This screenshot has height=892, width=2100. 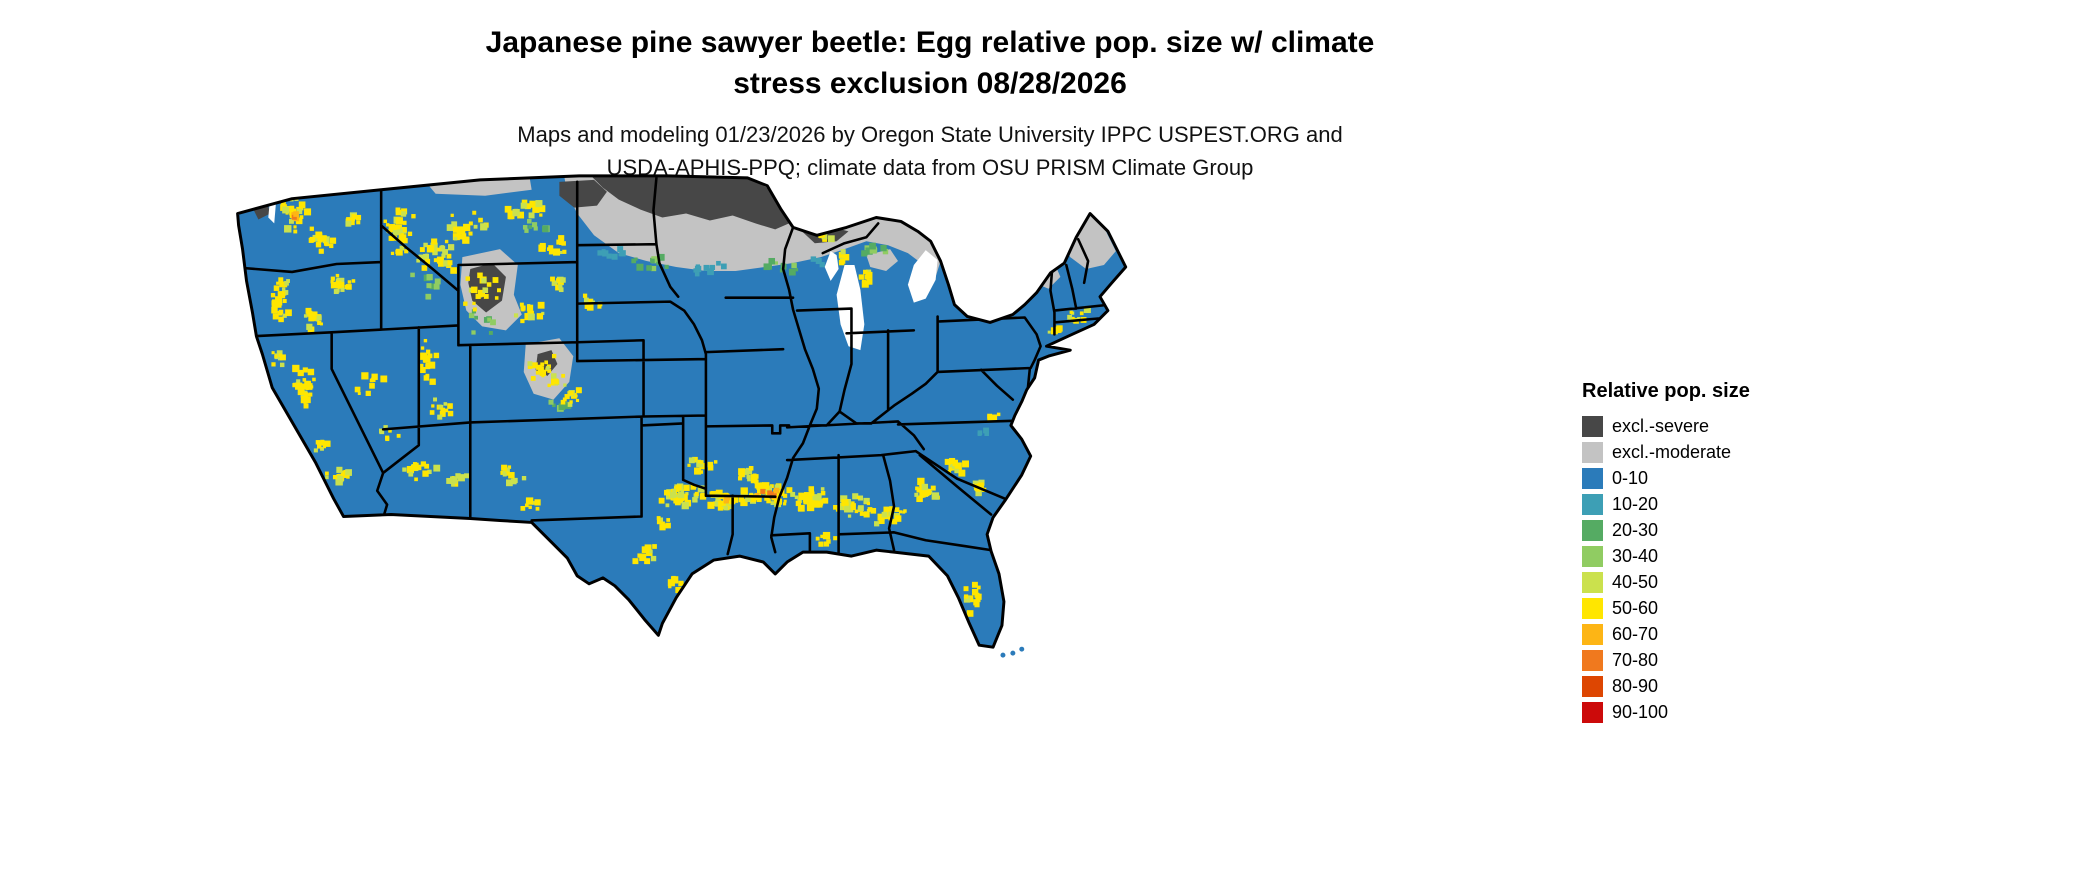 I want to click on legend-row: excl.-moderate, so click(x=1666, y=452).